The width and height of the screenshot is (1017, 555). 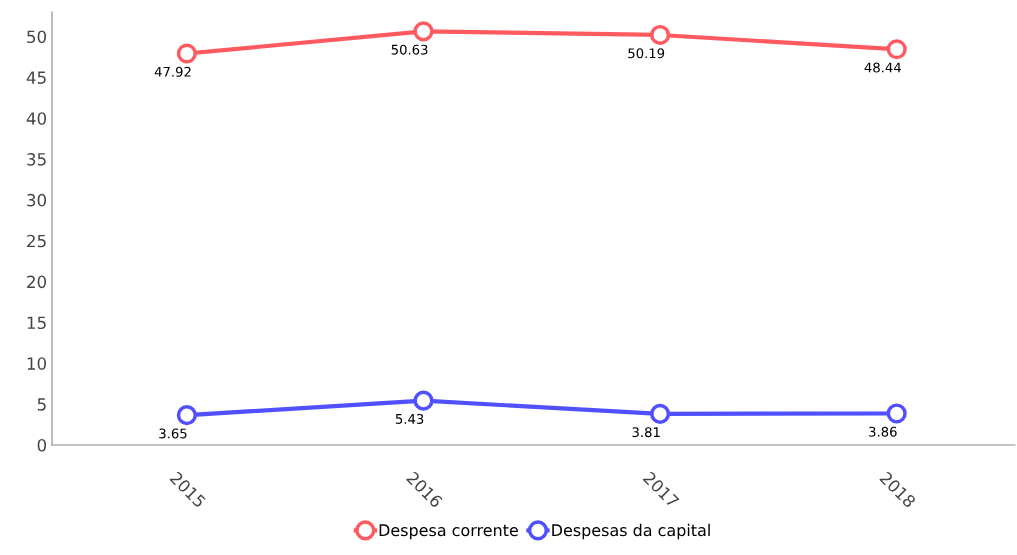 What do you see at coordinates (882, 67) in the screenshot?
I see `data-label: 48.44` at bounding box center [882, 67].